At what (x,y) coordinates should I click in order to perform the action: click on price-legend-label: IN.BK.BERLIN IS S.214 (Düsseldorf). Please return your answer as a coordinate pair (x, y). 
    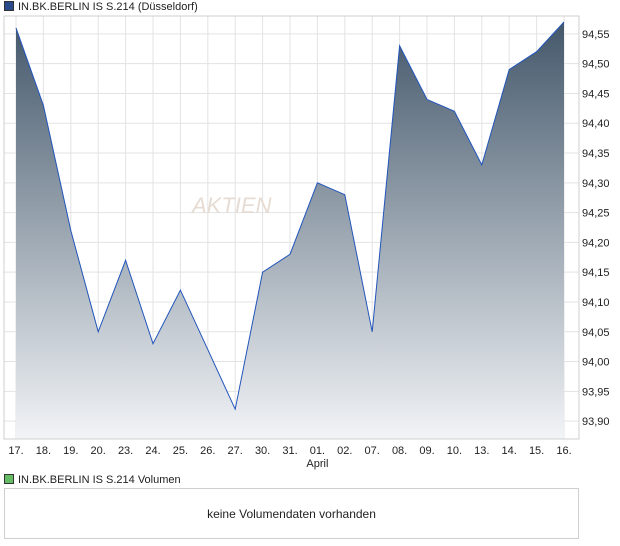
    Looking at the image, I should click on (108, 7).